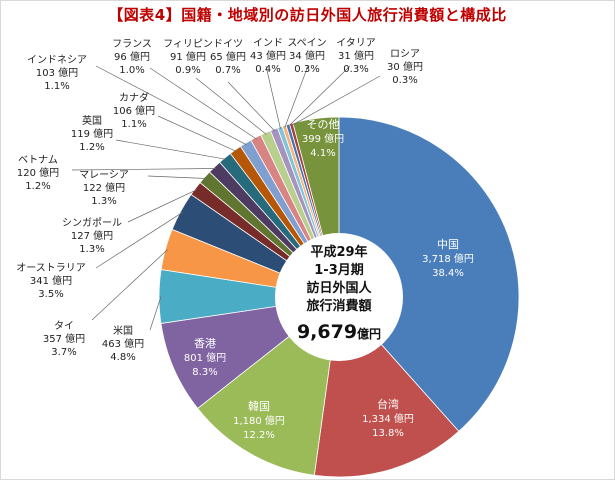 Image resolution: width=615 pixels, height=480 pixels. Describe the element at coordinates (123, 343) in the screenshot. I see `slice-label: 米国 463 億円 4.8%` at that location.